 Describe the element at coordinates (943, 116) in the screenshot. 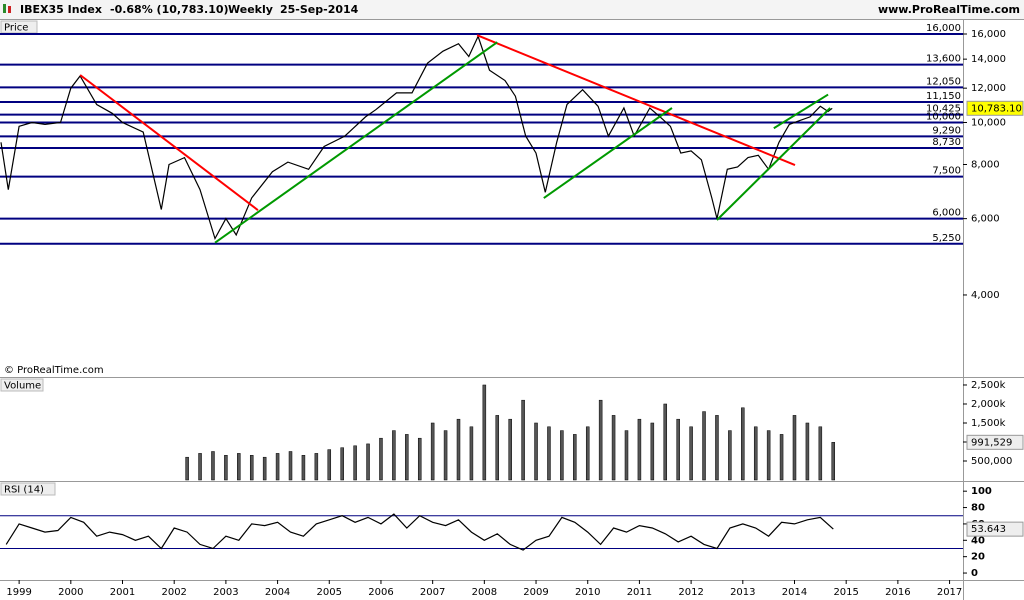

I see `level-label: 10,000` at that location.